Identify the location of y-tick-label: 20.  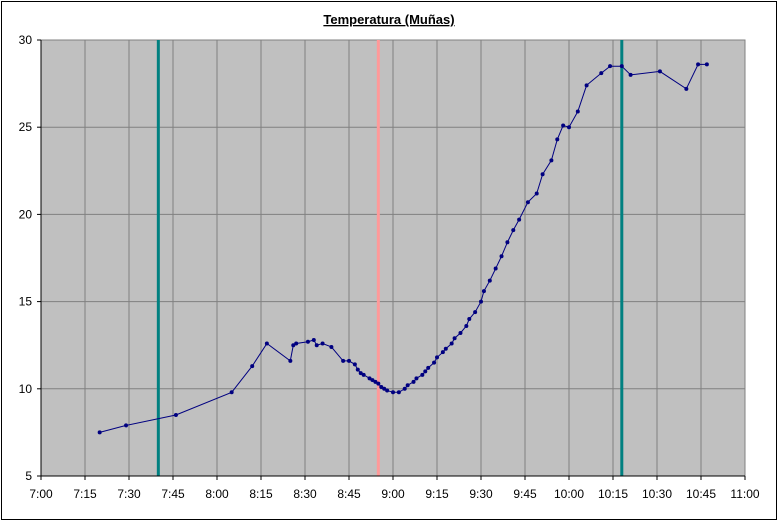
(26, 214).